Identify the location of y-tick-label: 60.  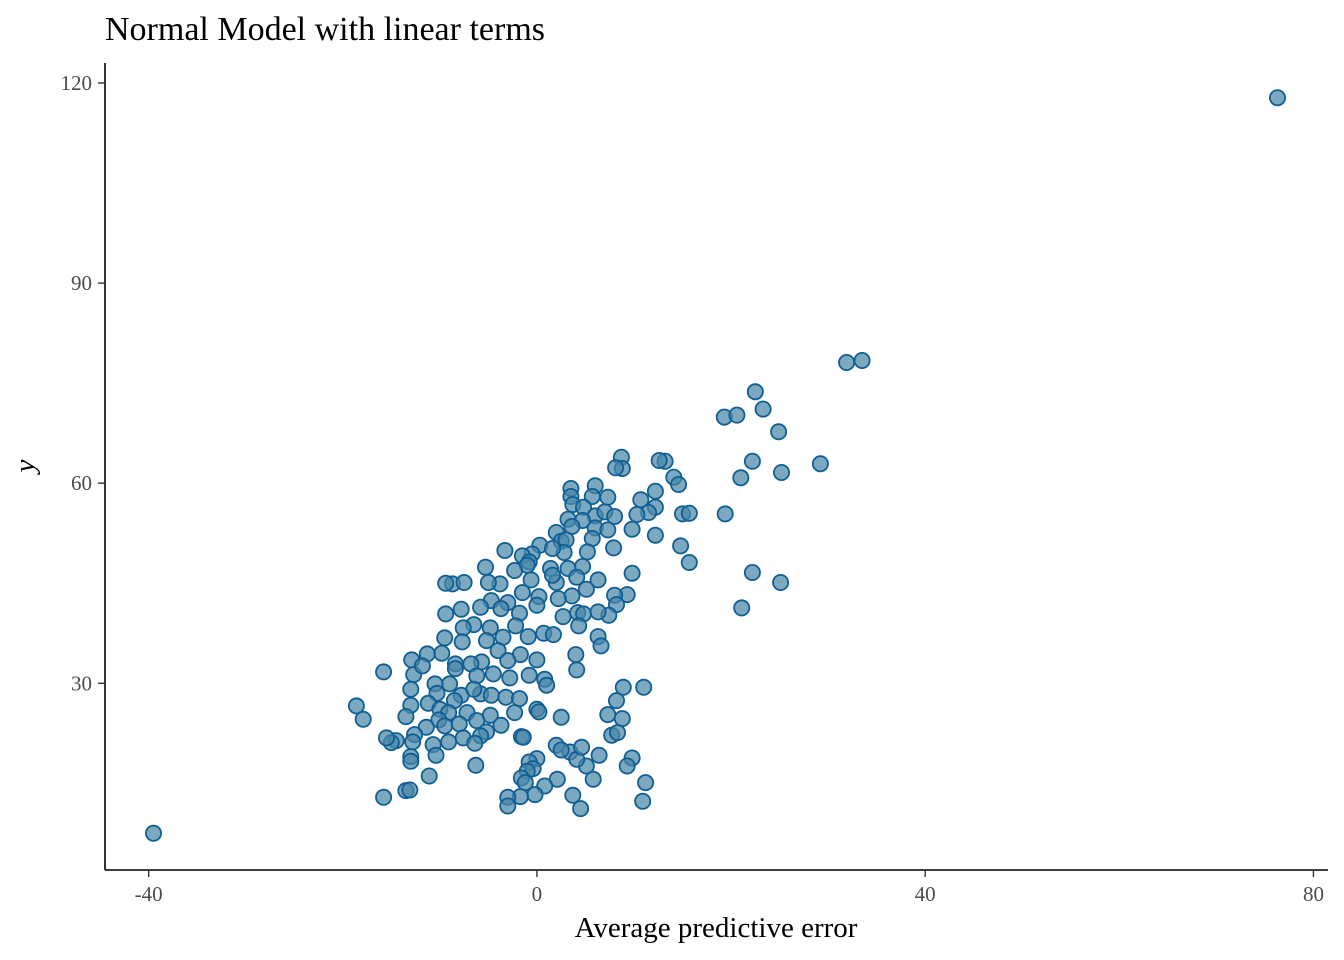
(81, 483).